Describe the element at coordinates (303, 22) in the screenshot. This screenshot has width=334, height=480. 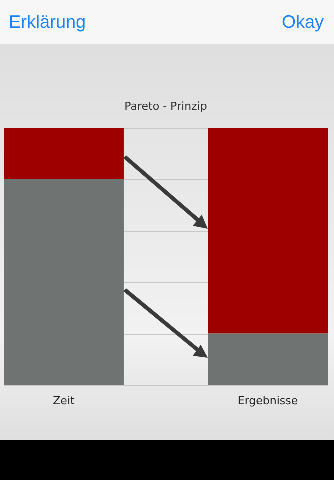
I see `text: Okay` at that location.